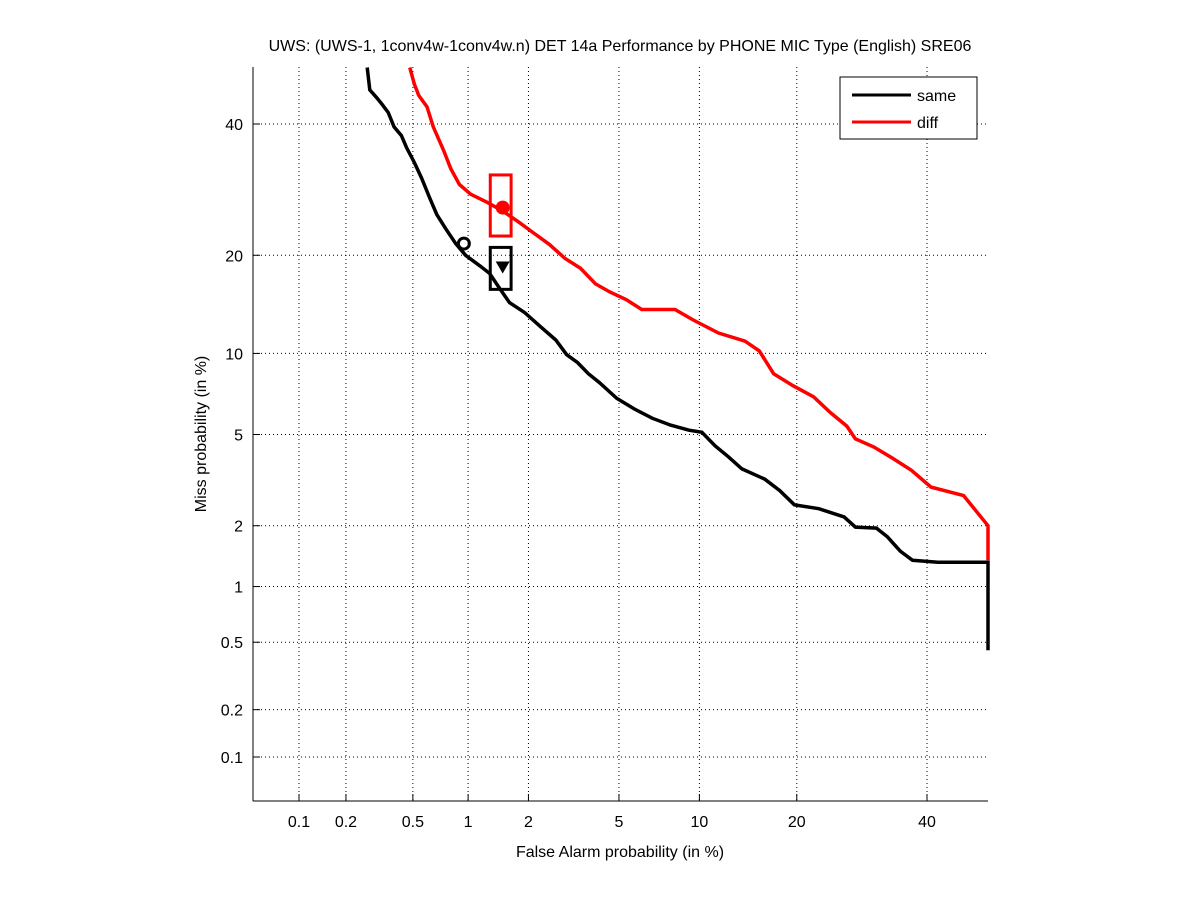  I want to click on y-axis-ticks: 0.1 0.2 0.5 1 2 5 10 20 40, so click(240, 442).